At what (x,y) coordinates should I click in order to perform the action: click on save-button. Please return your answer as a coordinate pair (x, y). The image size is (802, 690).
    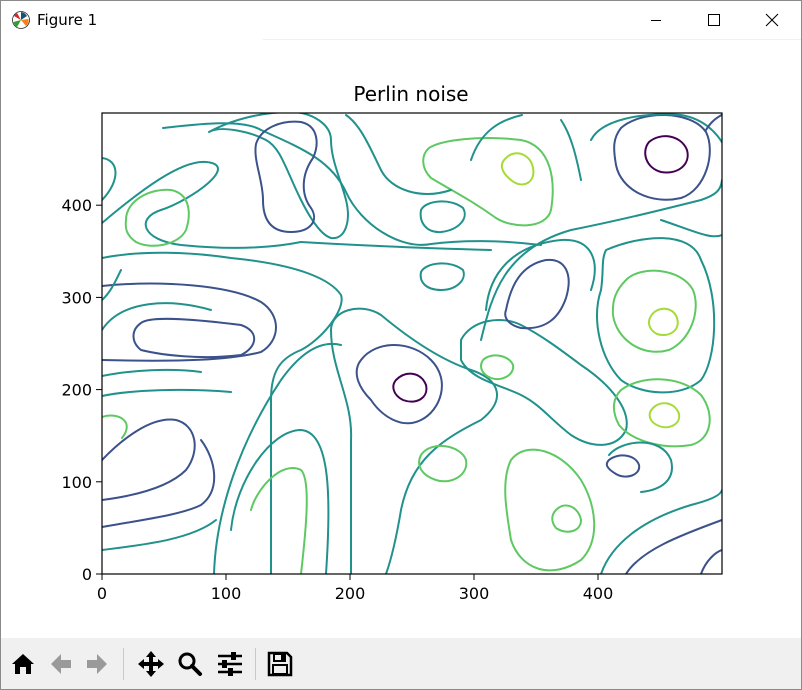
    Looking at the image, I should click on (279, 663).